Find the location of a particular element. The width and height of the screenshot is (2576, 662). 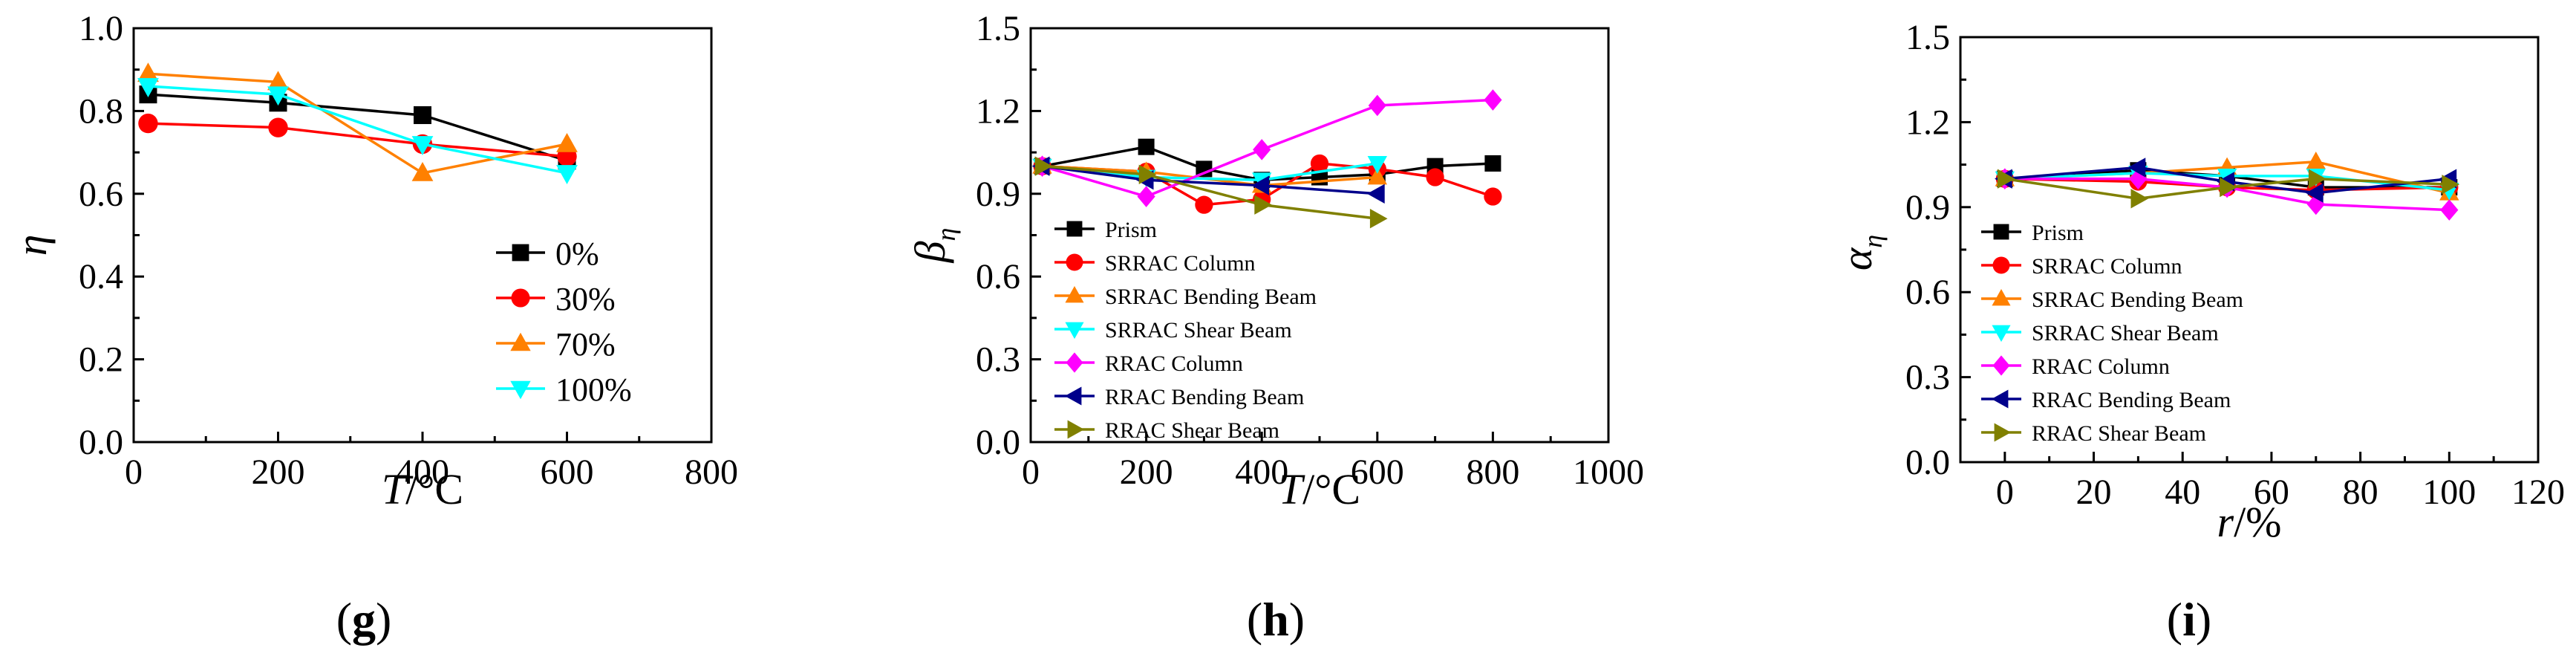

data-point-srrac-shear-beam is located at coordinates (1377, 165).